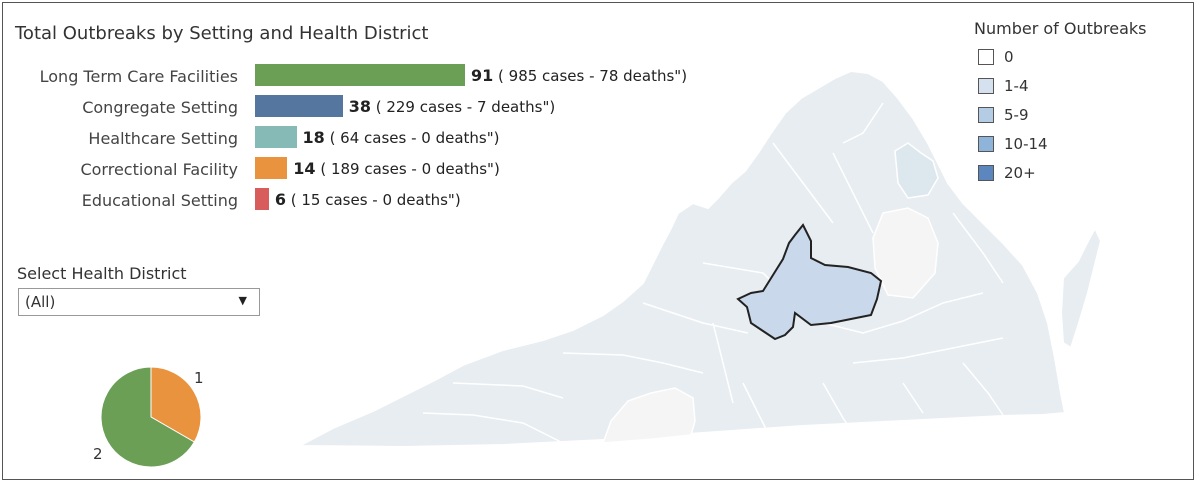 This screenshot has width=1200, height=486. What do you see at coordinates (1020, 173) in the screenshot?
I see `legend-label: 20+` at bounding box center [1020, 173].